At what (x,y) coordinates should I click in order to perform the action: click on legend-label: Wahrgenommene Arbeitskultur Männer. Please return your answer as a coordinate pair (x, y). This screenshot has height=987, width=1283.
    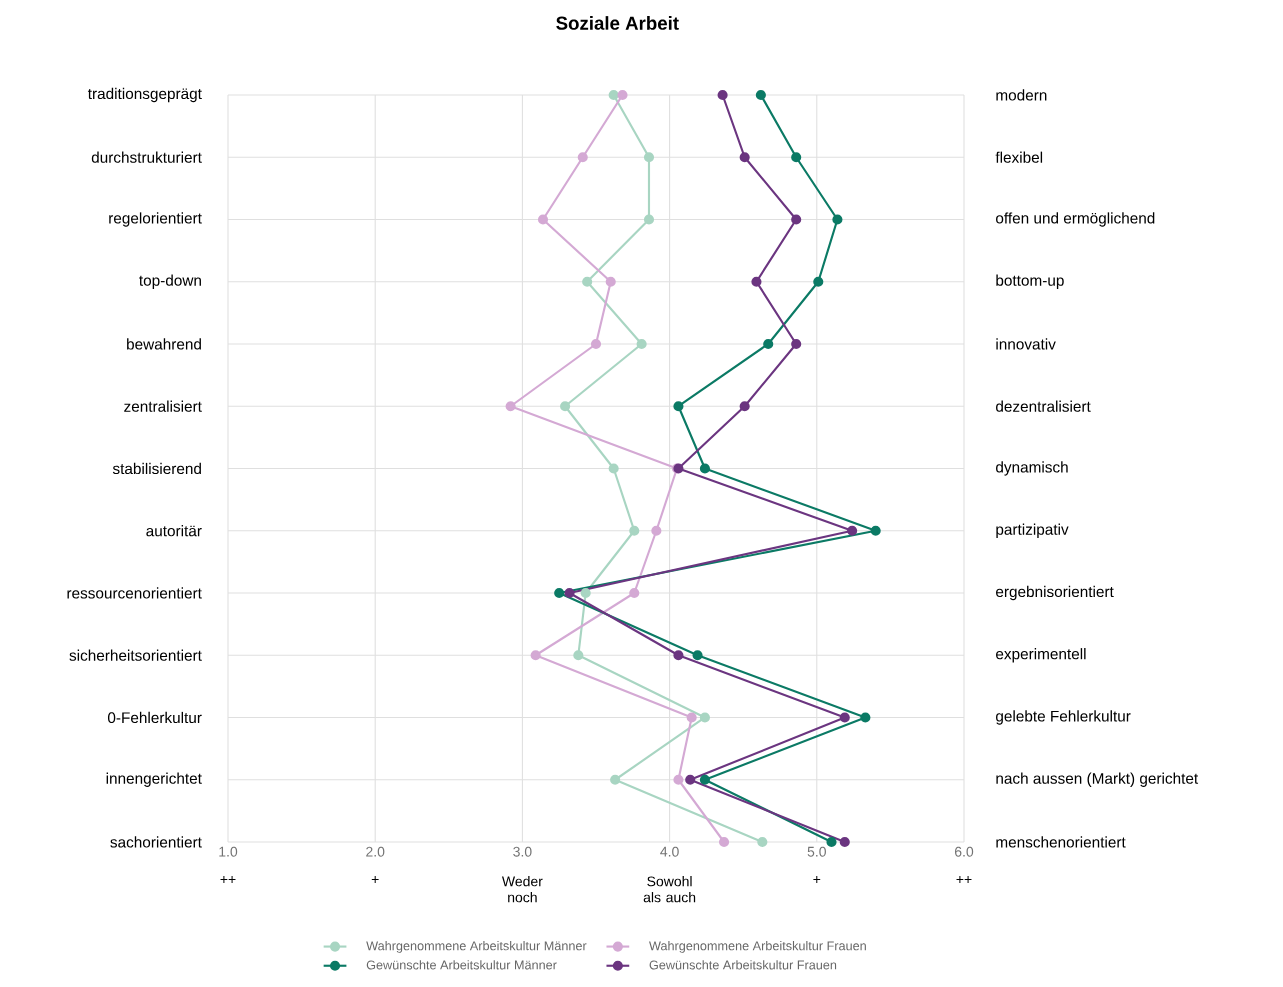
    Looking at the image, I should click on (476, 946).